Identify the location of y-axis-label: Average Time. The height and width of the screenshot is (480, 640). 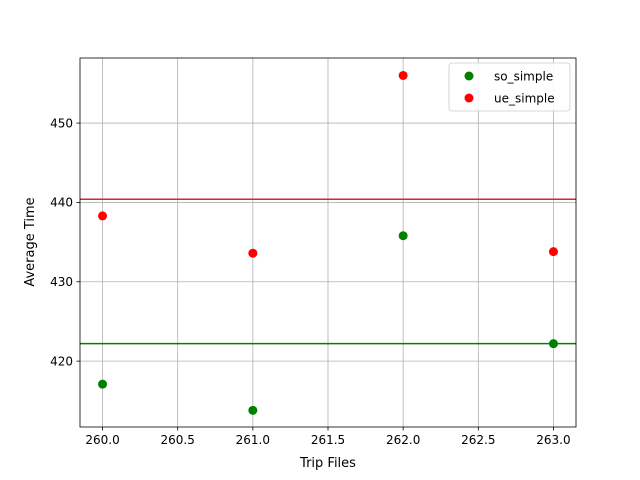
(30, 241).